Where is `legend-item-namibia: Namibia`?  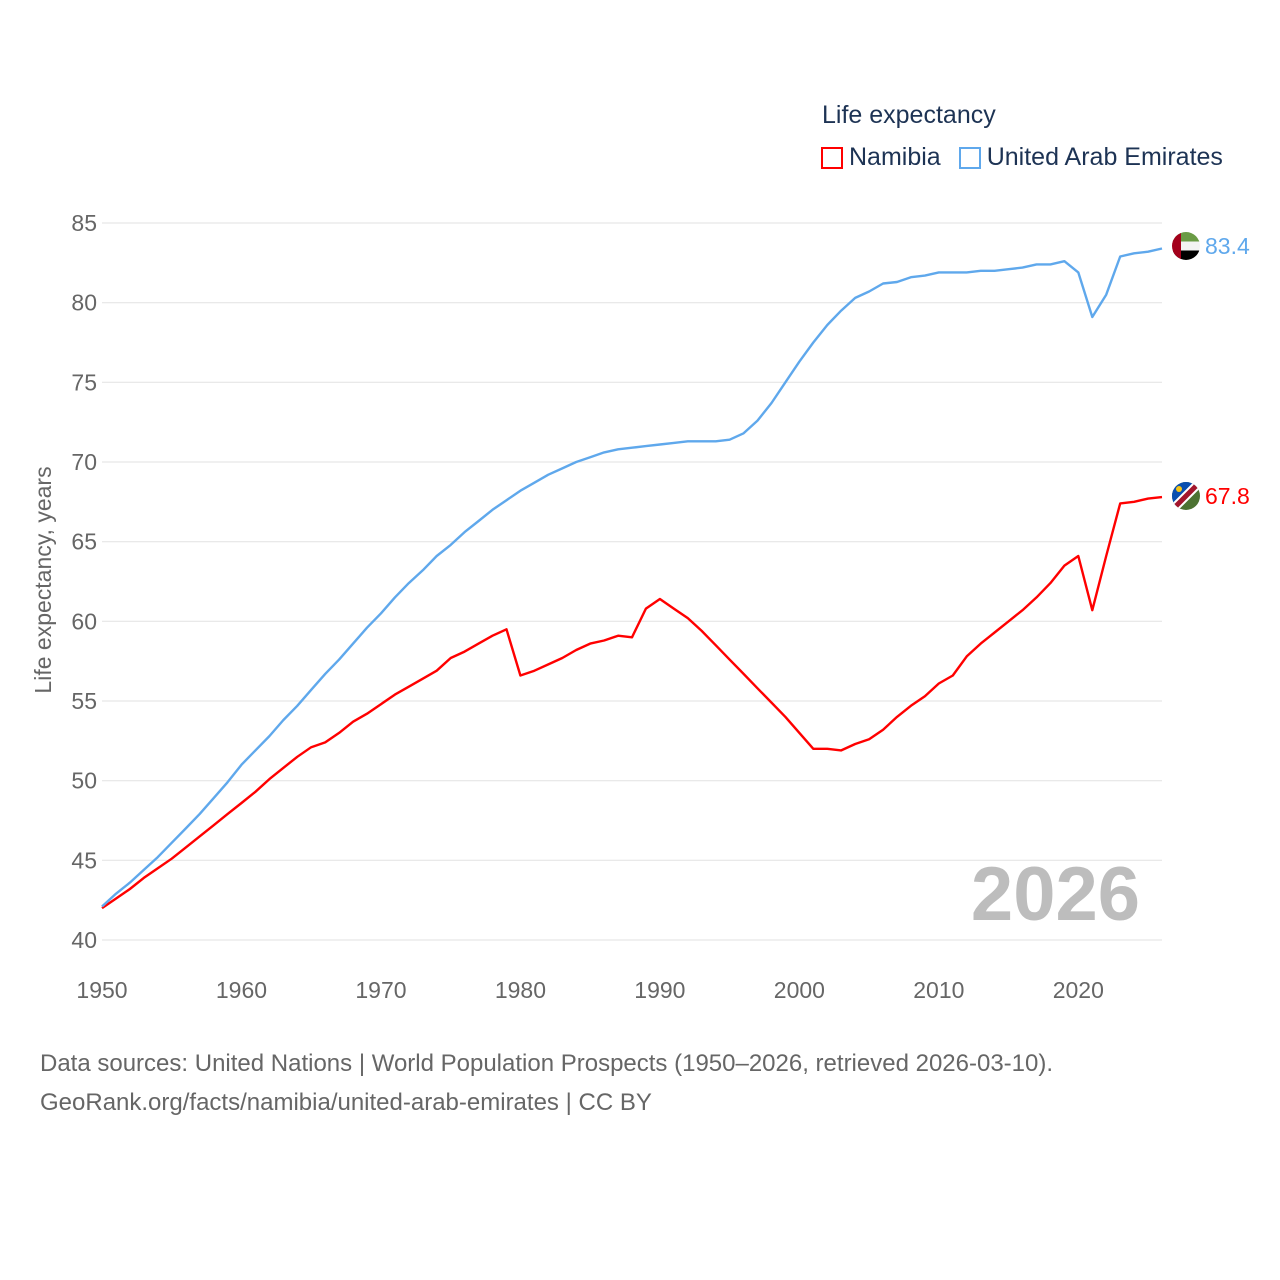 legend-item-namibia: Namibia is located at coordinates (881, 157).